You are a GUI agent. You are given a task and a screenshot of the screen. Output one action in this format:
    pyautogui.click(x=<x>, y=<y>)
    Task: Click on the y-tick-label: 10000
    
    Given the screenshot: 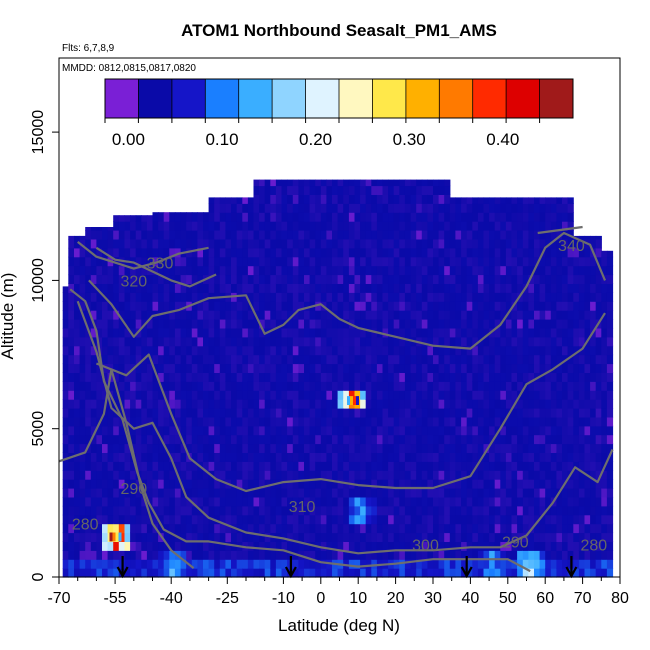 What is the action you would take?
    pyautogui.click(x=38, y=280)
    